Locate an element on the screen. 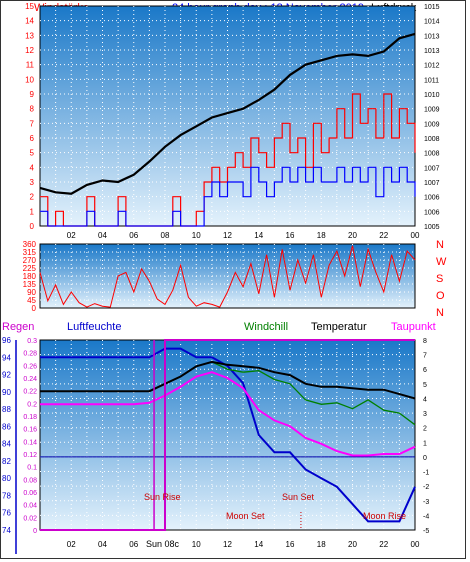  wind-direction-line is located at coordinates (227, 276).